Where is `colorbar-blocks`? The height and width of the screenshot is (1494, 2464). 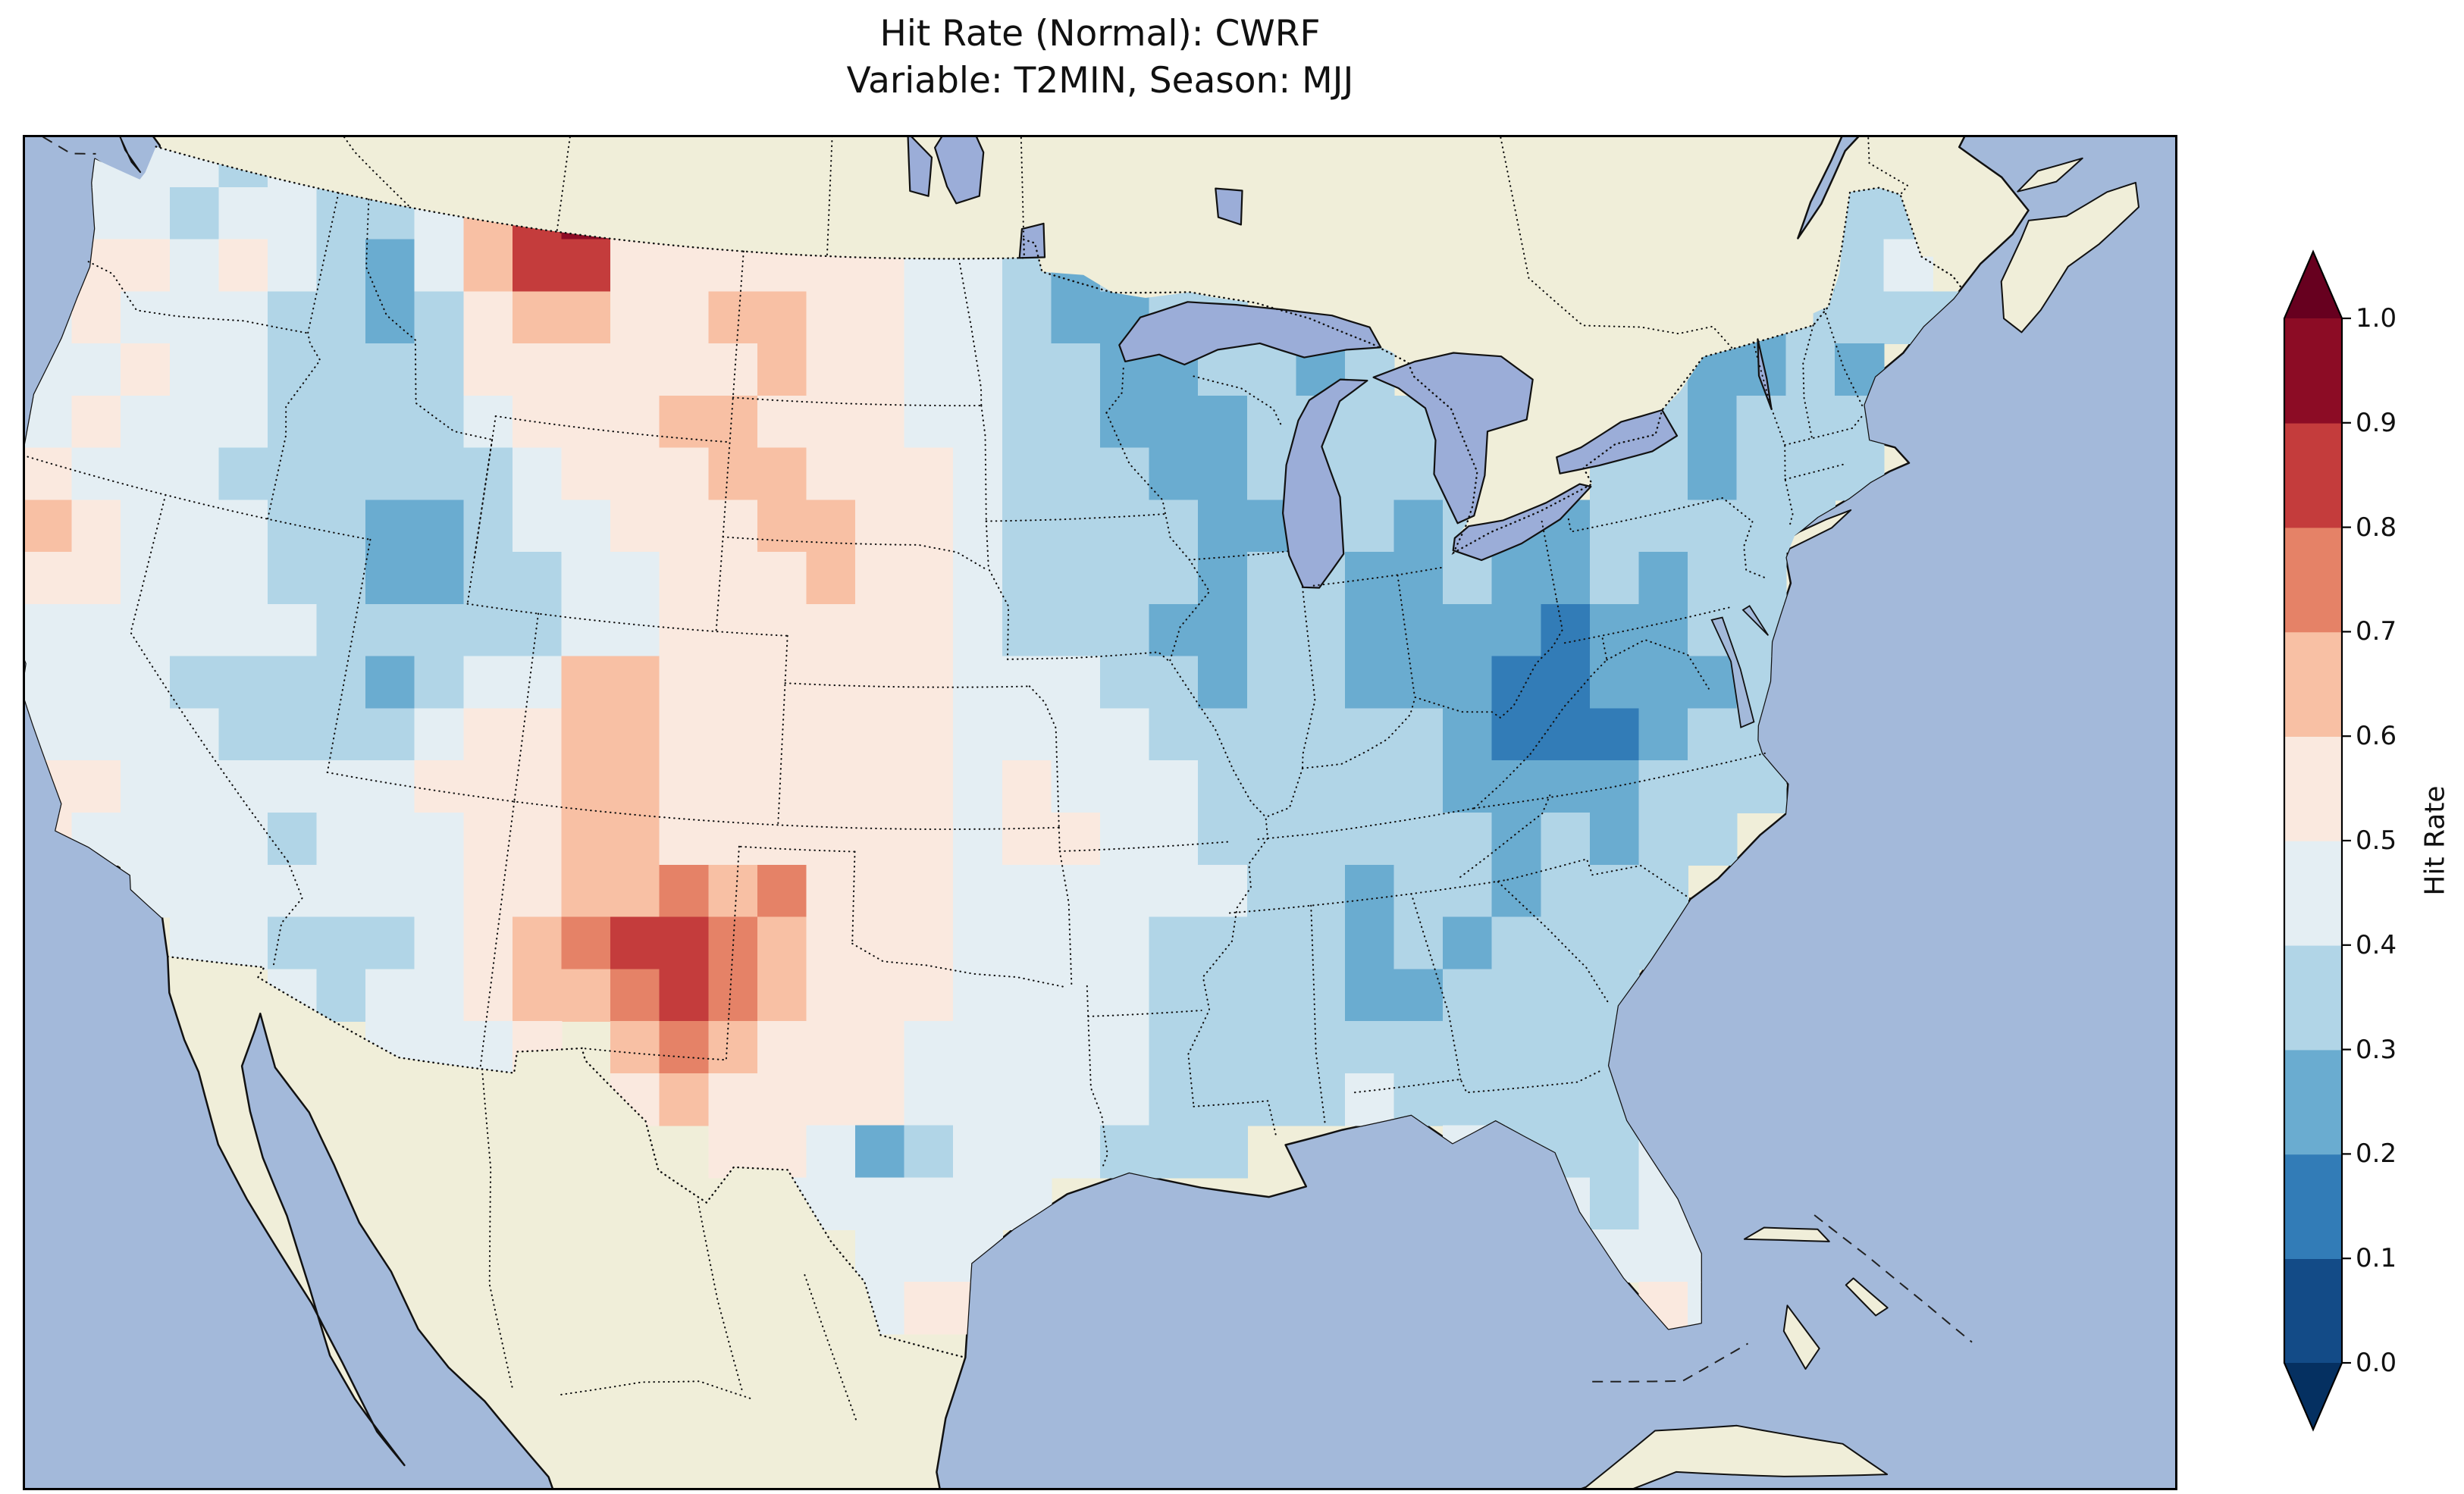
colorbar-blocks is located at coordinates (2313, 841).